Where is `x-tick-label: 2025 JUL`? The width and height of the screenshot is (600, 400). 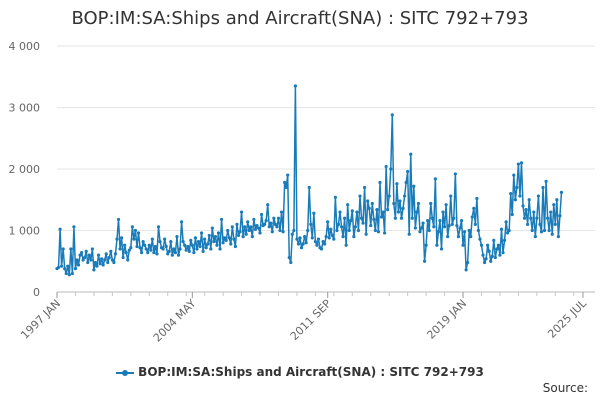
x-tick-label: 2025 JUL is located at coordinates (567, 318).